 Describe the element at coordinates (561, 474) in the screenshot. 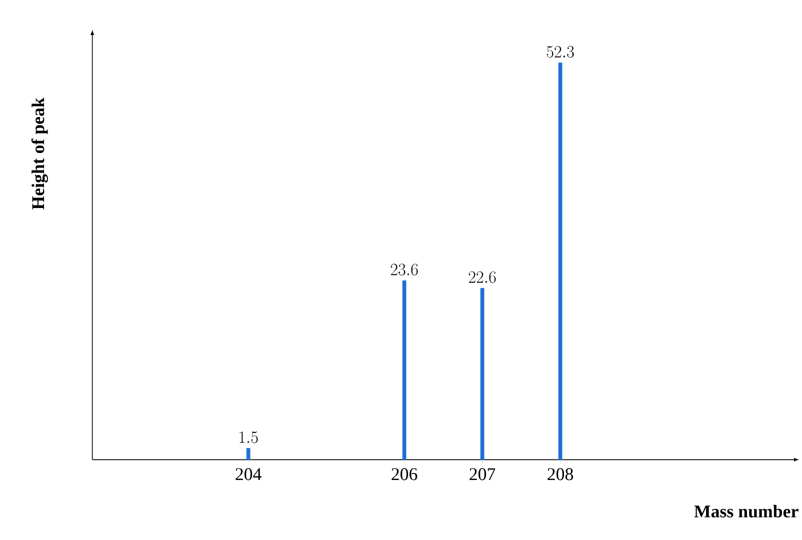

I see `x-tick-label: 208` at that location.